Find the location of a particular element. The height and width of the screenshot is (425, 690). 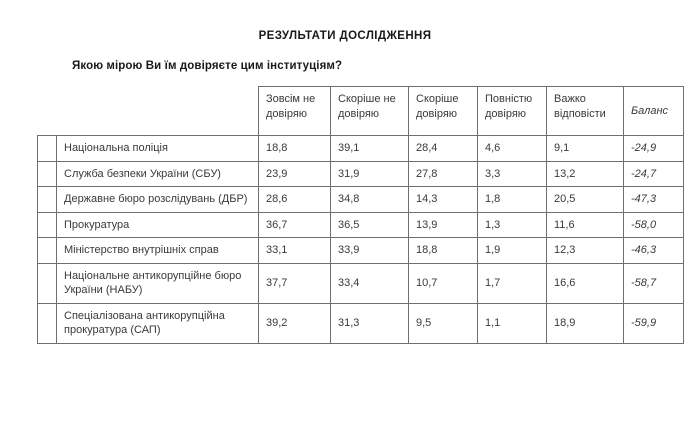

institution-label: Міністерство внутрішніх справ is located at coordinates (157, 250).